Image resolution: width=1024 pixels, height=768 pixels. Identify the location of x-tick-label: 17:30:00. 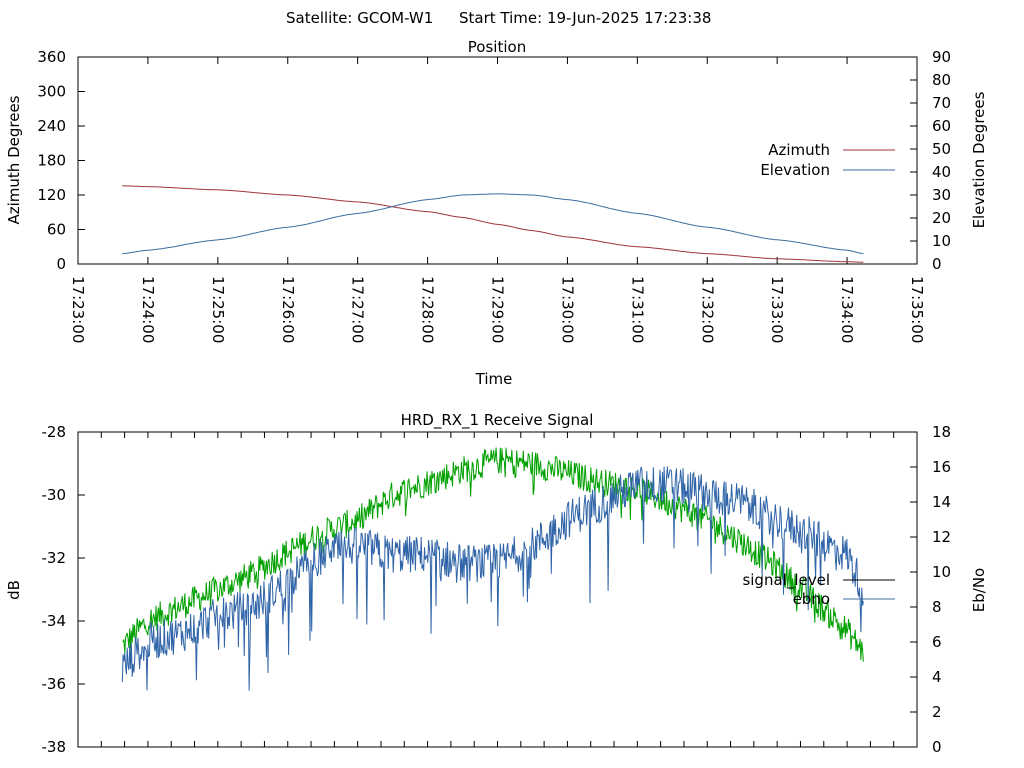
(567, 309).